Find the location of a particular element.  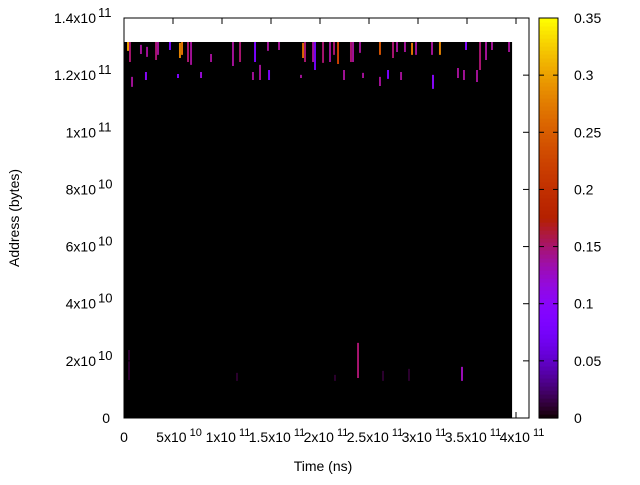

x-tick-label: 2.5x10 11 is located at coordinates (375, 436).